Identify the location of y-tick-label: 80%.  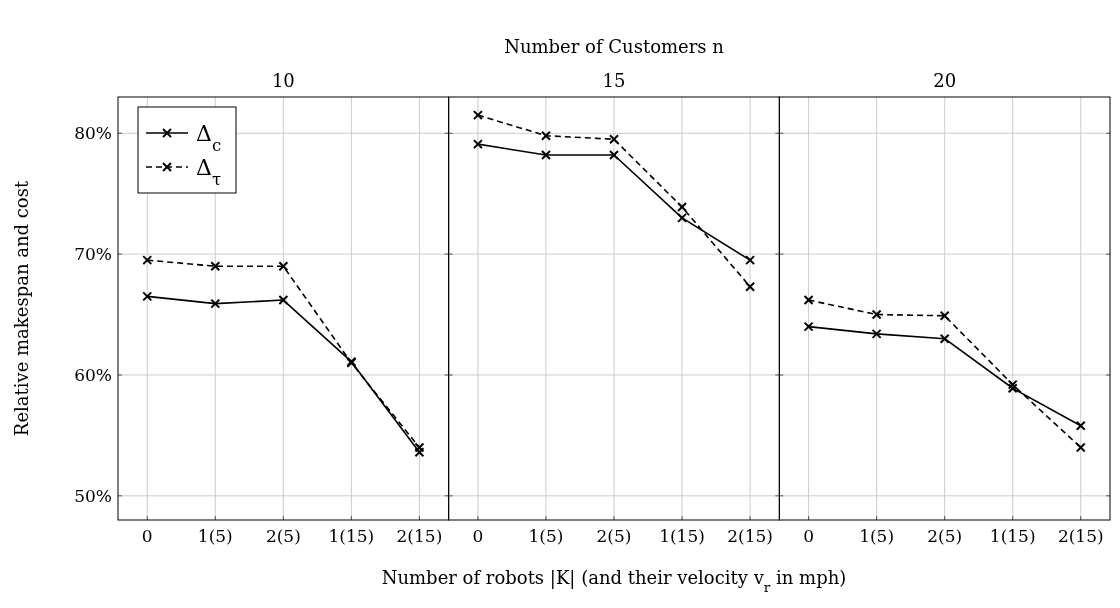
(93, 133).